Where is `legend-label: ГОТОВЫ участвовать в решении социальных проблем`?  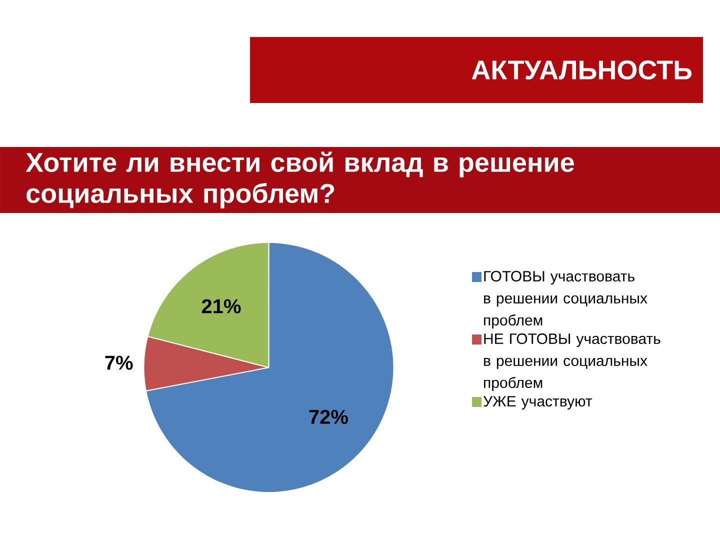
legend-label: ГОТОВЫ участвовать в решении социальных проблем is located at coordinates (566, 299).